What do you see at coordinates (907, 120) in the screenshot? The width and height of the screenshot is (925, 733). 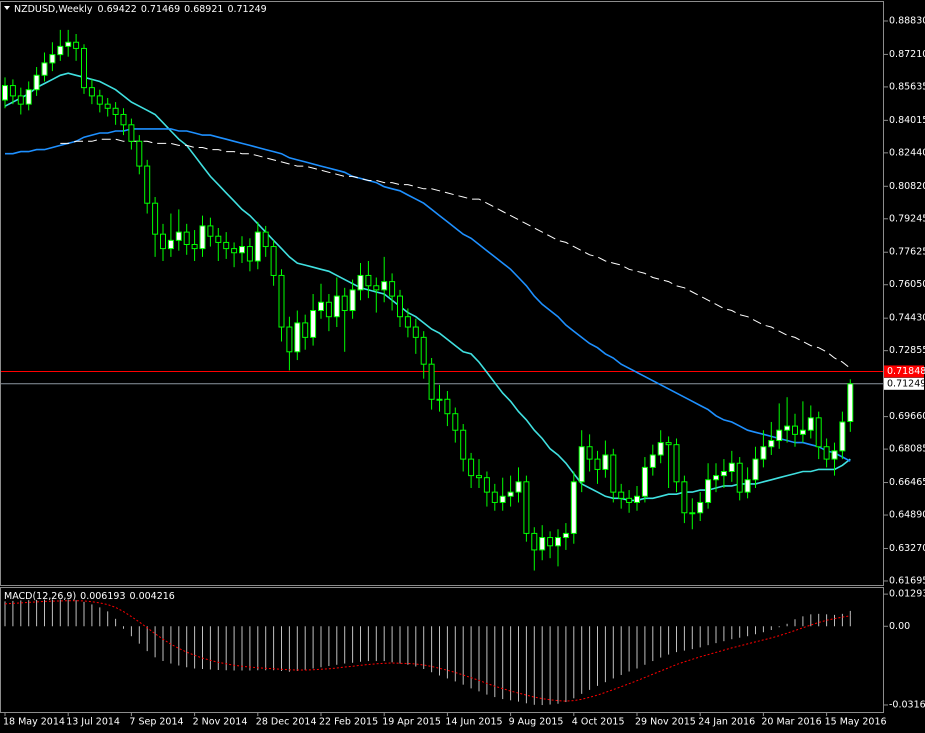 I see `y-tick-label: 0.84015` at bounding box center [907, 120].